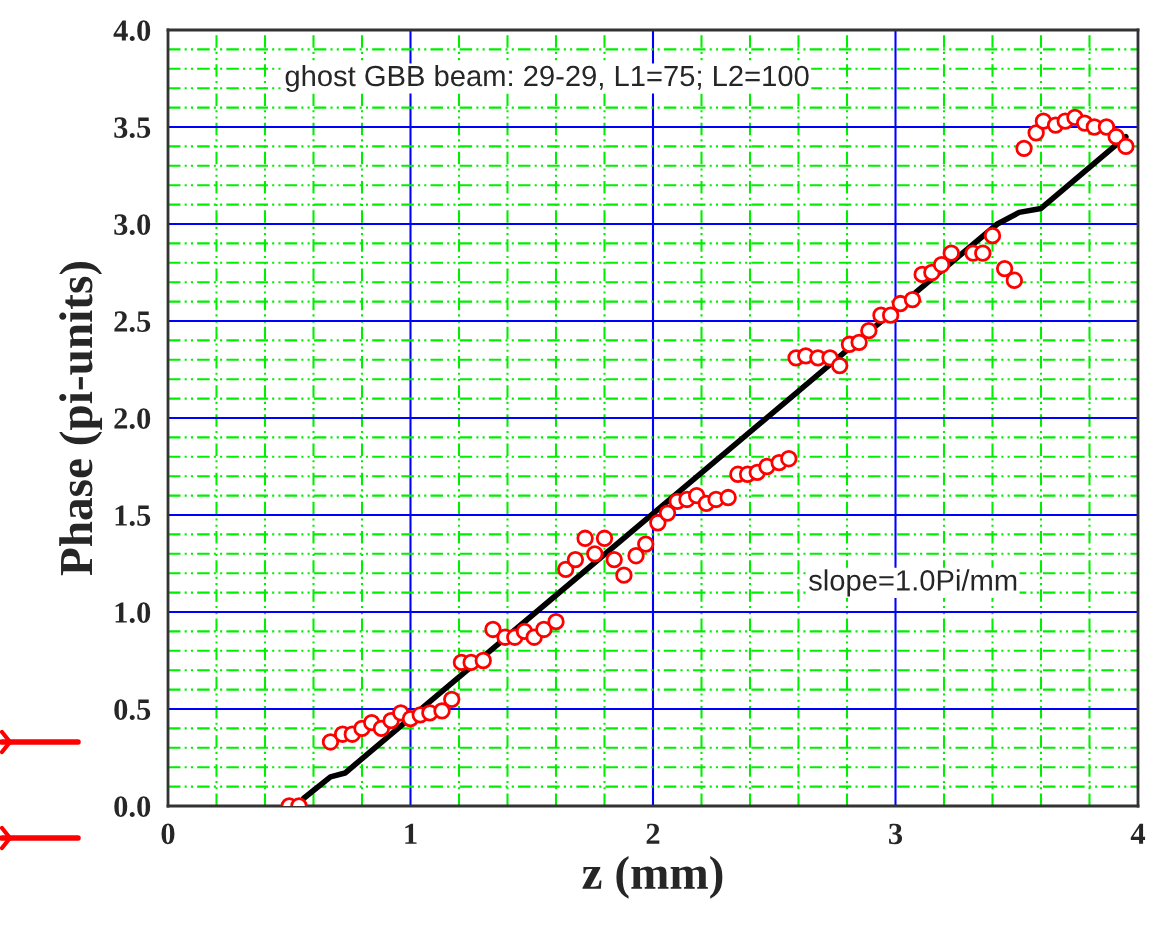 Image resolution: width=1153 pixels, height=951 pixels. What do you see at coordinates (133, 516) in the screenshot?
I see `y-tick-label: 1.5` at bounding box center [133, 516].